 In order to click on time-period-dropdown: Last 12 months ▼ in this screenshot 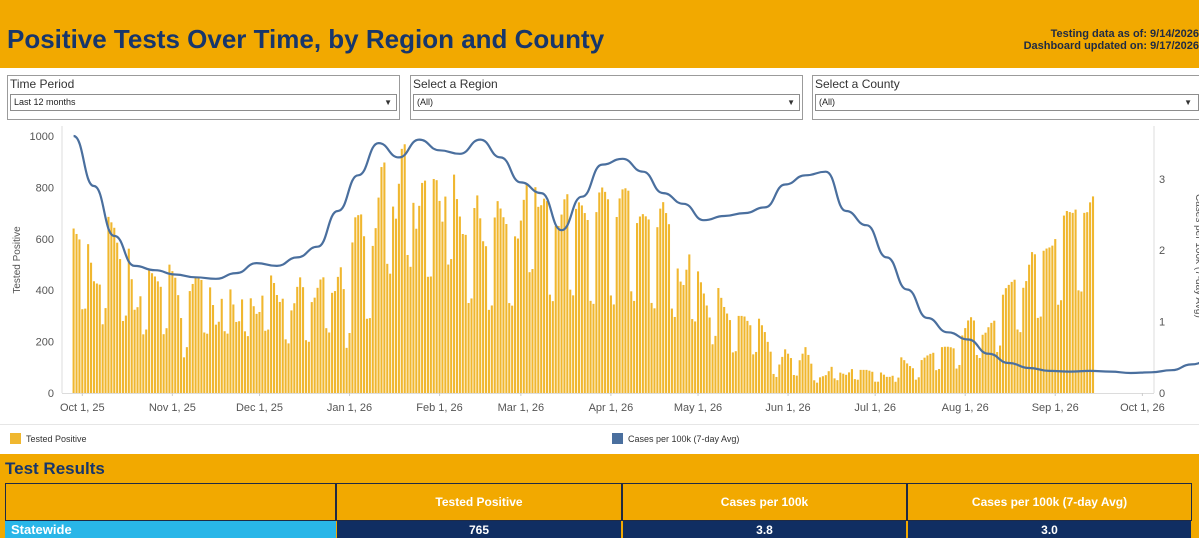, I will do `click(203, 102)`.